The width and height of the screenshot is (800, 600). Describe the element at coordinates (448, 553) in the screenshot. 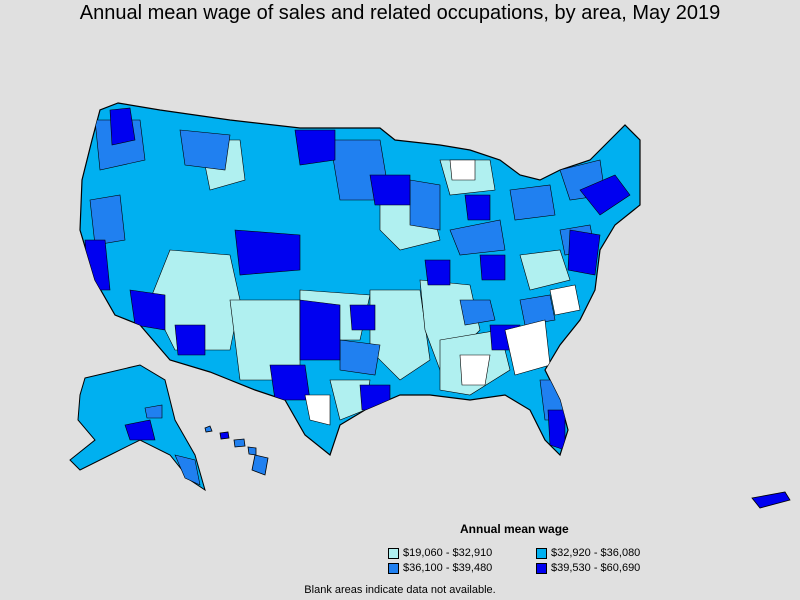

I see `legend-label-1: $19,060 - $32,910` at that location.